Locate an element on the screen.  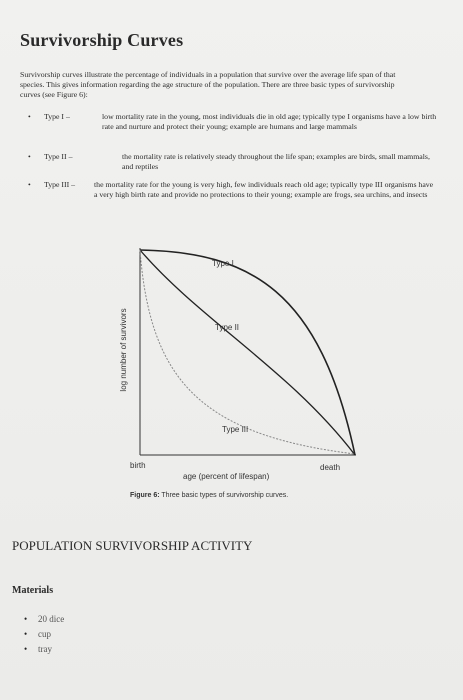
section-heading: POPULATION SURVIVORSHIP ACTIVITY is located at coordinates (132, 545).